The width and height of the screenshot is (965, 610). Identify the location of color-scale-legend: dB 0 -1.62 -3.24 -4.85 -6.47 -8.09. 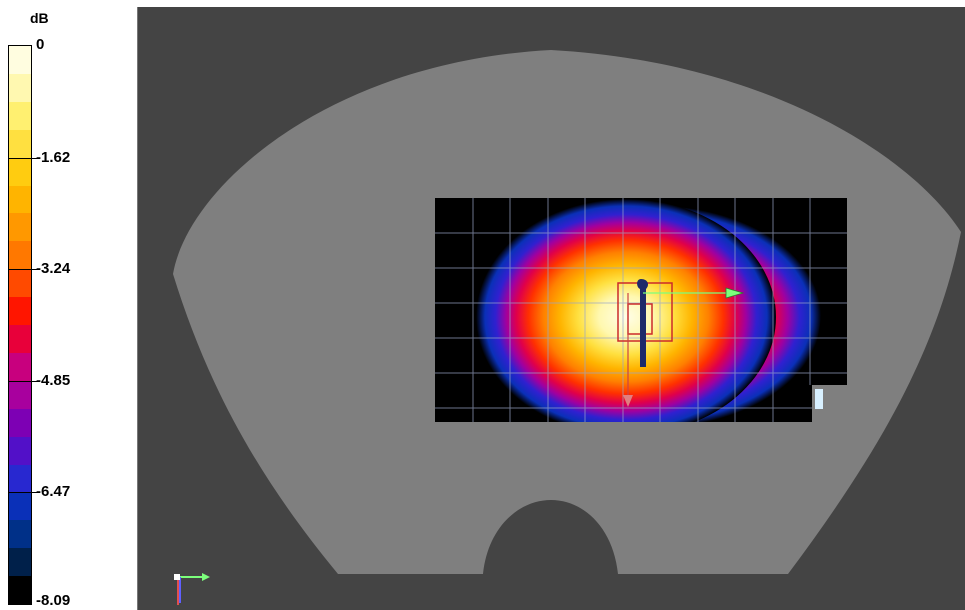
(65, 305).